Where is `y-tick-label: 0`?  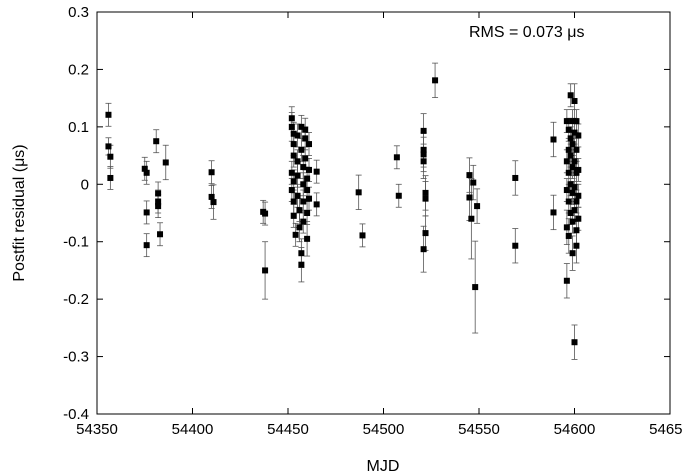
y-tick-label: 0 is located at coordinates (85, 184).